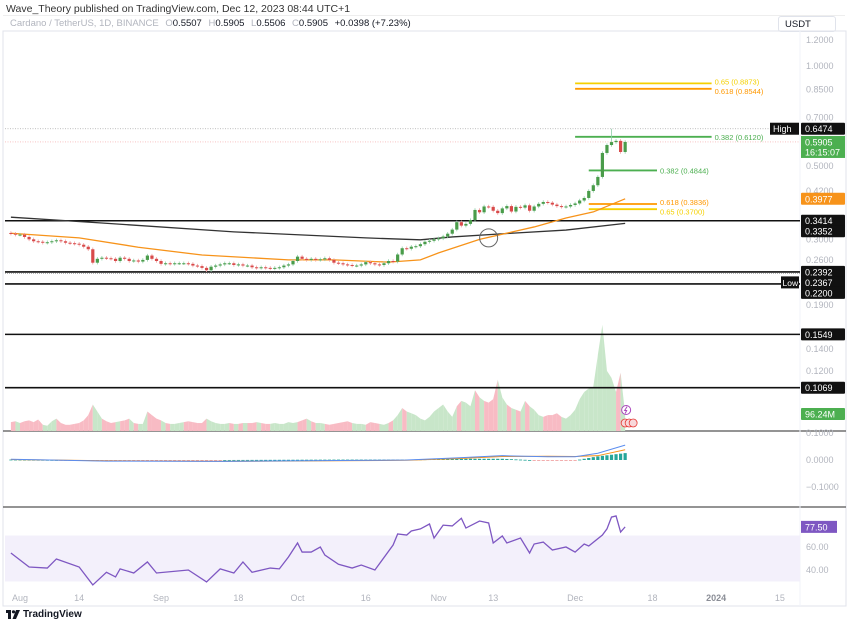  Describe the element at coordinates (819, 335) in the screenshot. I see `level-tag: 0.1549` at that location.